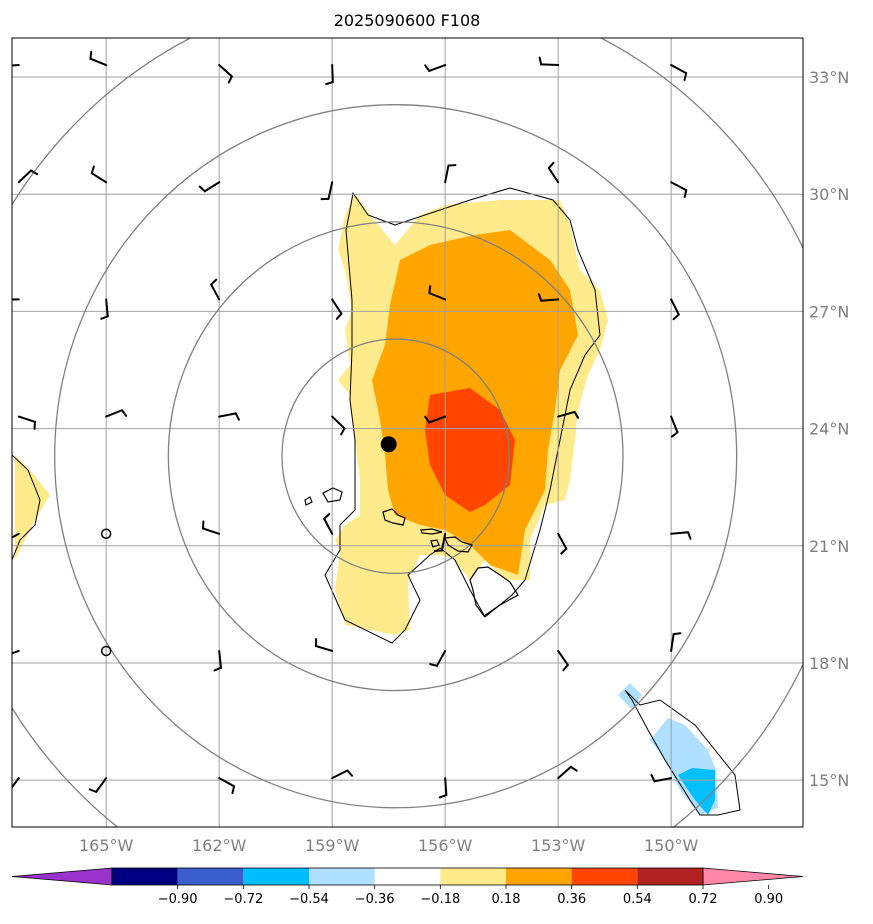 This screenshot has height=924, width=873. I want to click on lon-tick-label: 150°W, so click(671, 845).